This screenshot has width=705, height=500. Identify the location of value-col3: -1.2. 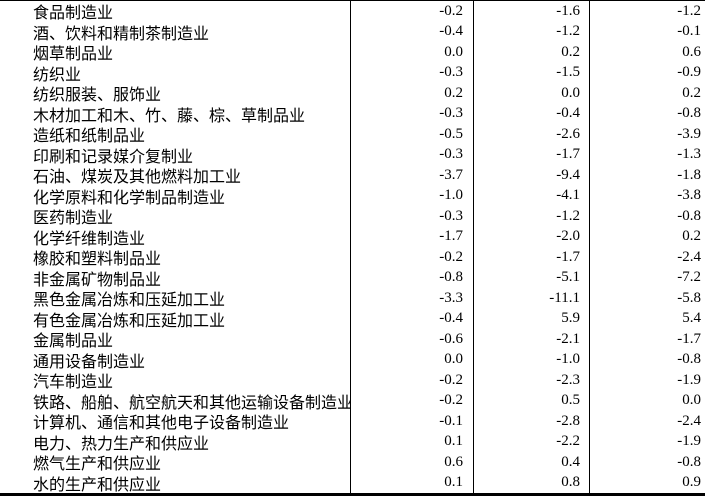
(689, 10).